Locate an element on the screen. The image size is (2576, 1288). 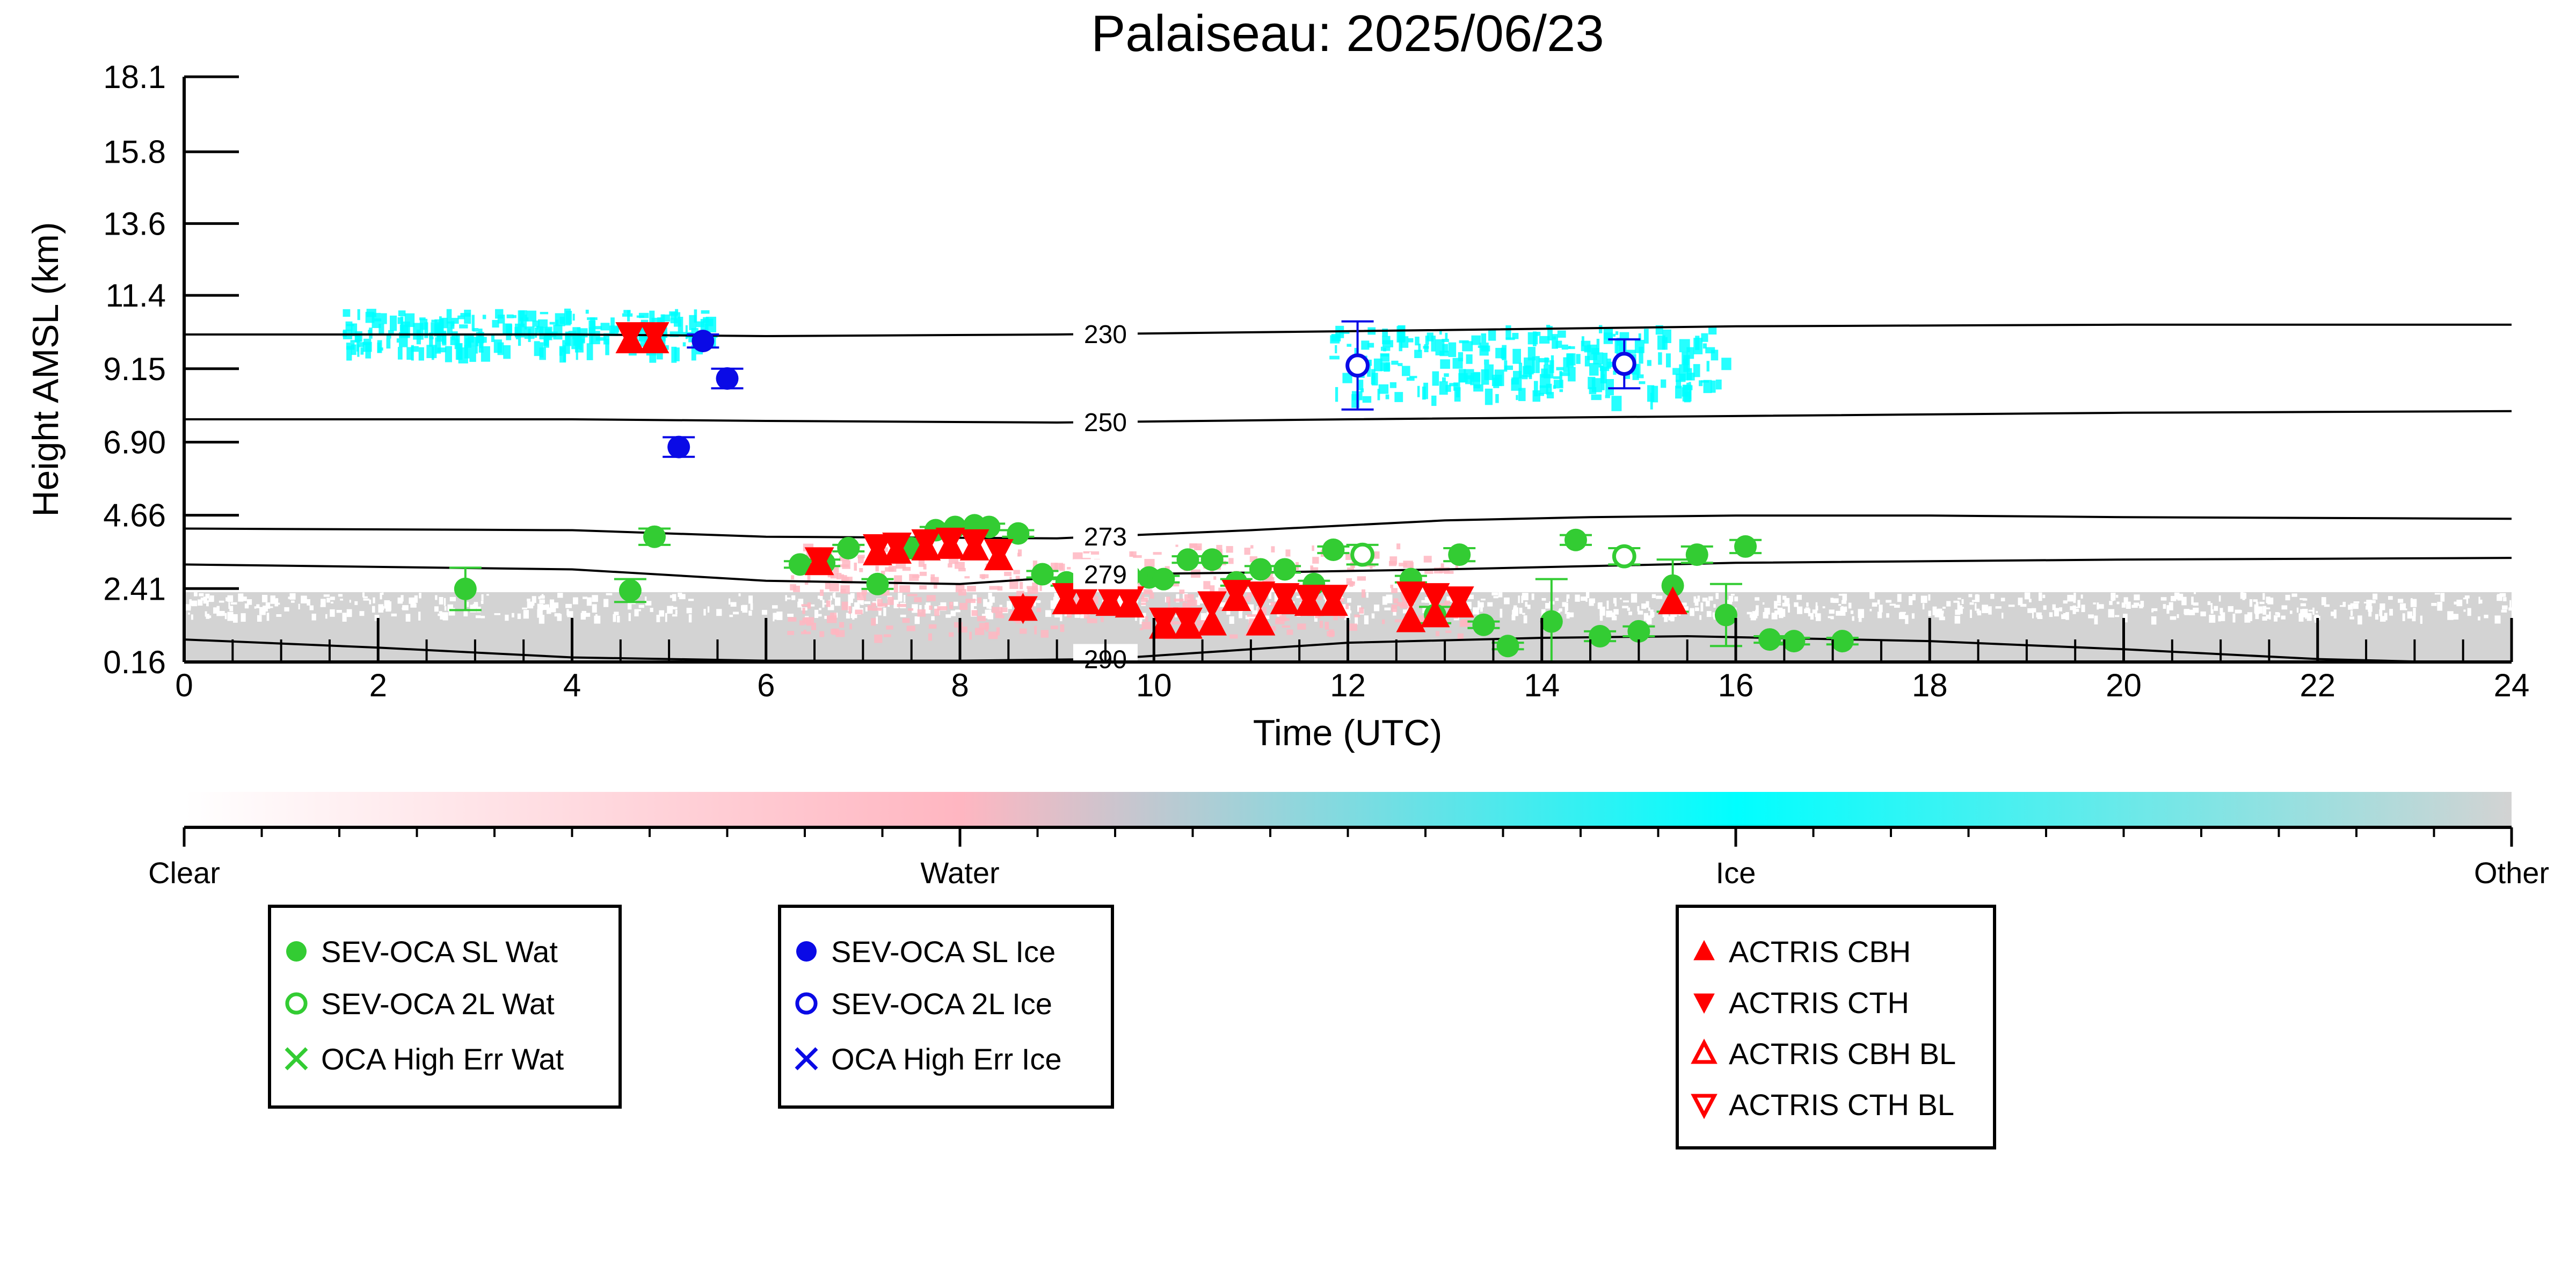
legend-marker is located at coordinates (1704, 1003).